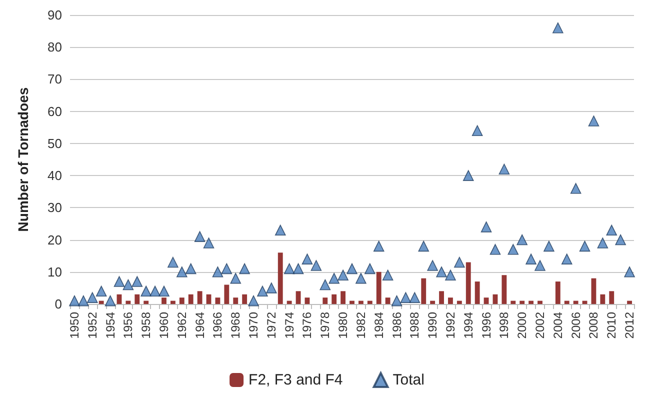 Image resolution: width=654 pixels, height=401 pixels. What do you see at coordinates (289, 325) in the screenshot?
I see `x-tick-label: 1974` at bounding box center [289, 325].